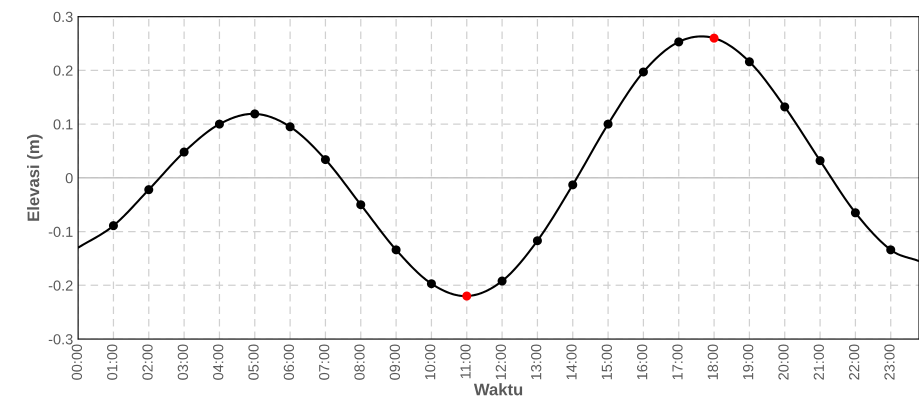 This screenshot has height=416, width=919. What do you see at coordinates (60, 339) in the screenshot?
I see `y-tick-label: -0.3` at bounding box center [60, 339].